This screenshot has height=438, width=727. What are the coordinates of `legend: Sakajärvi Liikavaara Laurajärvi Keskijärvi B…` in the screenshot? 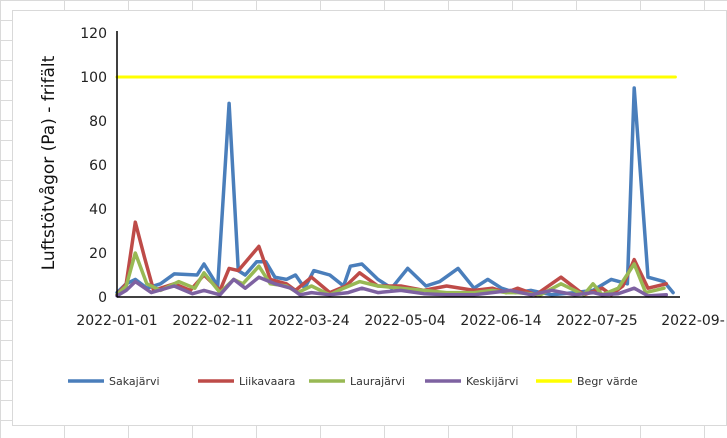 It's located at (353, 381).